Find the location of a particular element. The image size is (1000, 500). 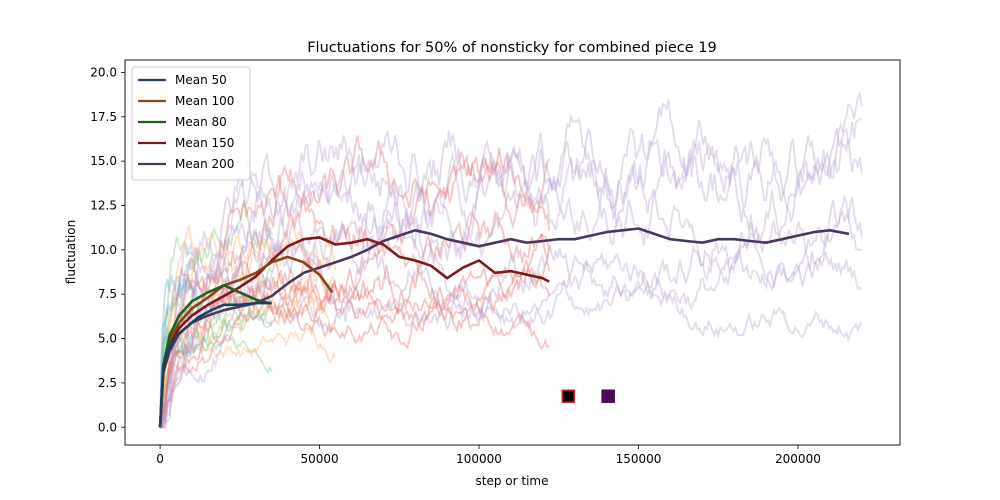

legend-entry: Mean 80 is located at coordinates (201, 122).